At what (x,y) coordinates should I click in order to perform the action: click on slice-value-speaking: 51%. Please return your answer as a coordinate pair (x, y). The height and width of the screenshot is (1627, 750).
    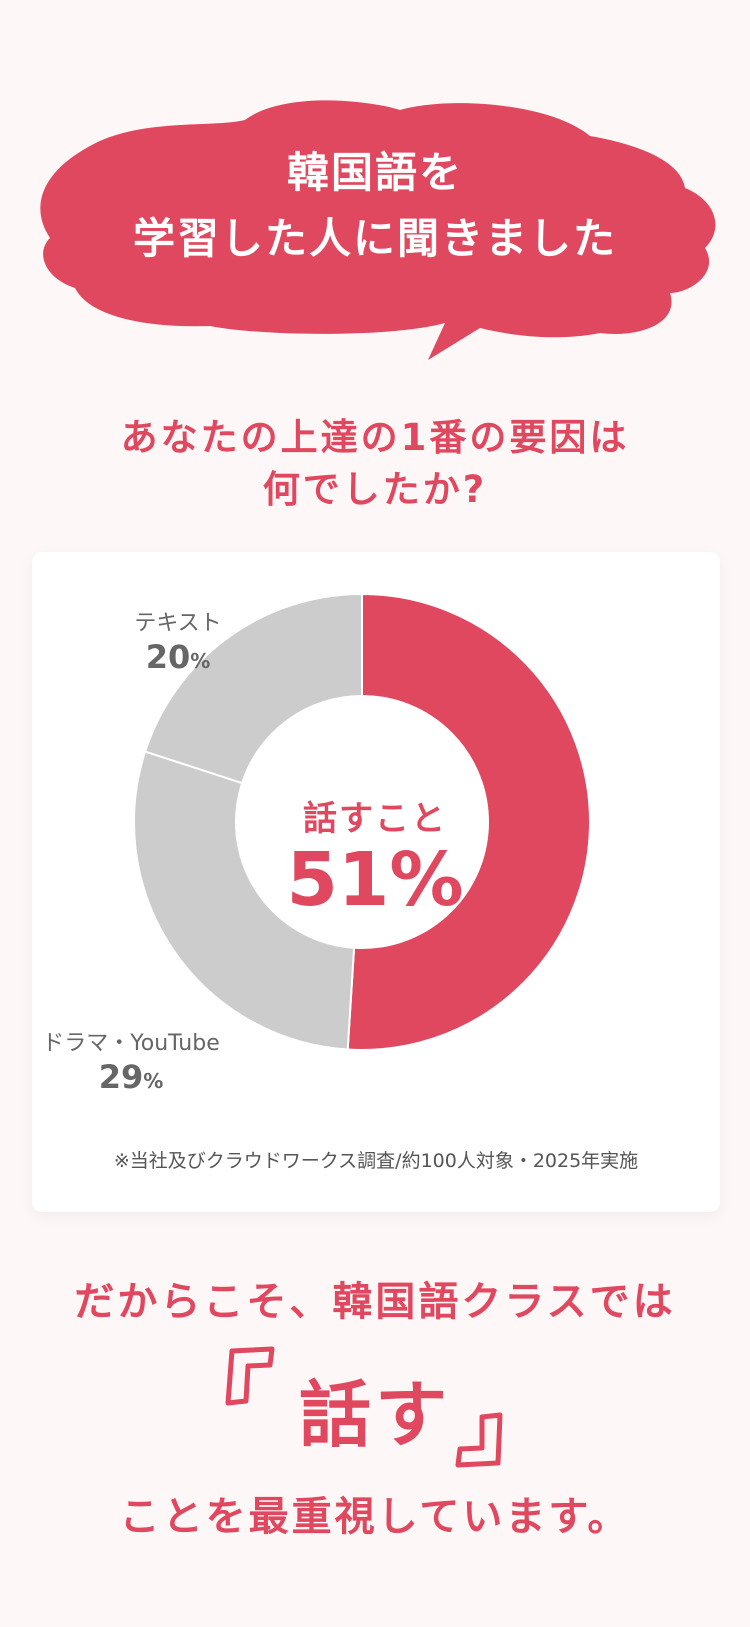
    Looking at the image, I should click on (375, 880).